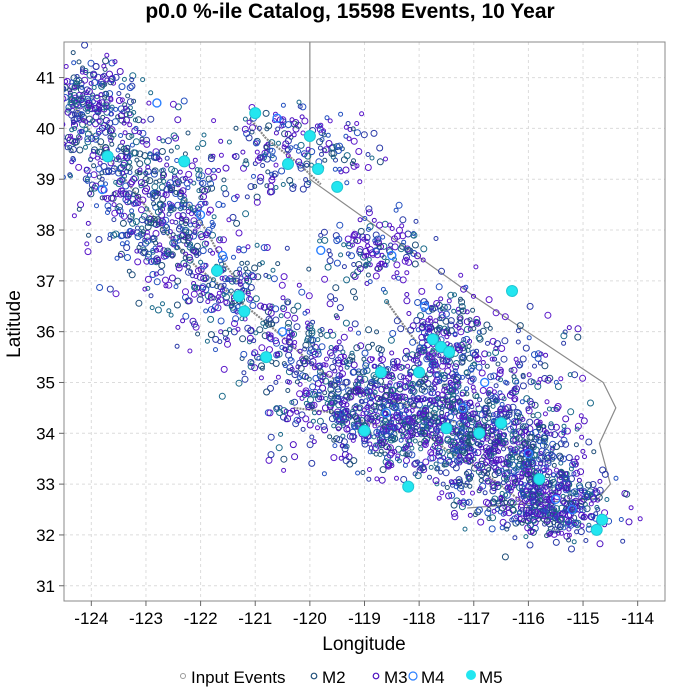 This screenshot has height=695, width=700. Describe the element at coordinates (45, 78) in the screenshot. I see `y-tick-label: 41` at that location.